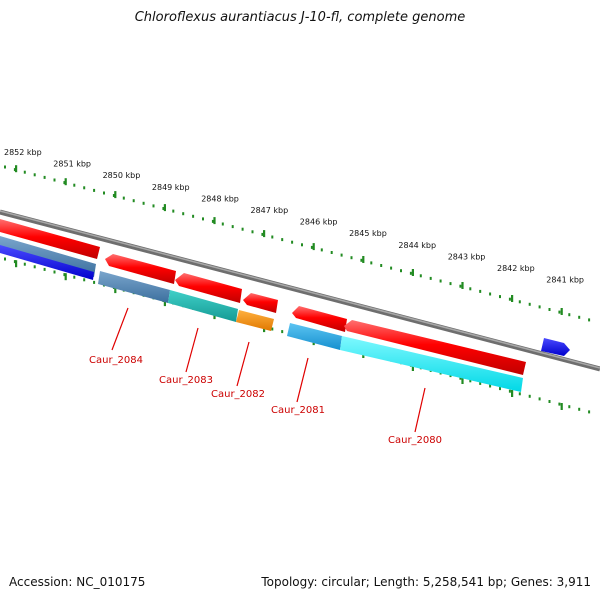 The height and width of the screenshot is (600, 600). I want to click on gene-arrow-blue-small, so click(555, 347).